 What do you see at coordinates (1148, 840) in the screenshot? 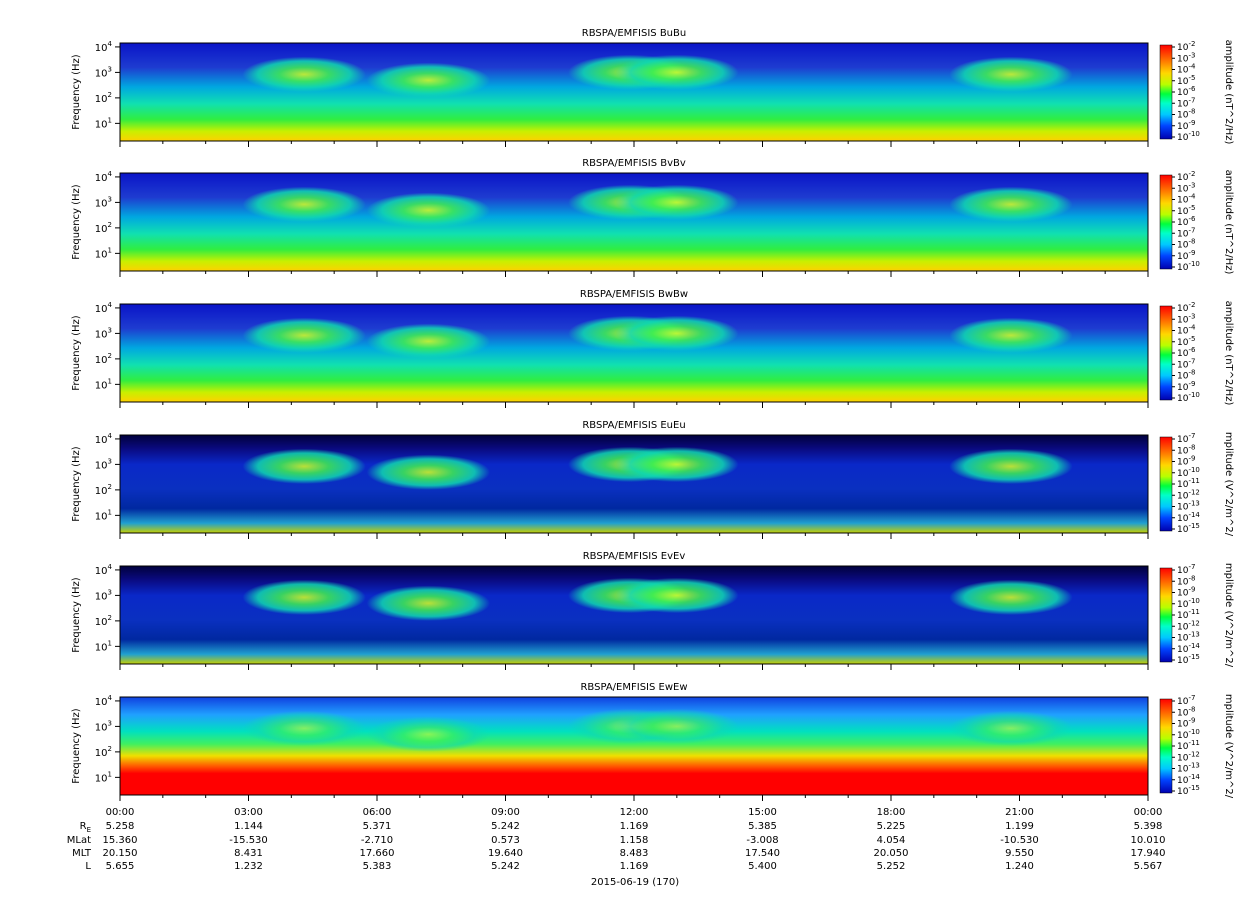
I see `ephemeris-value: 10.010` at bounding box center [1148, 840].